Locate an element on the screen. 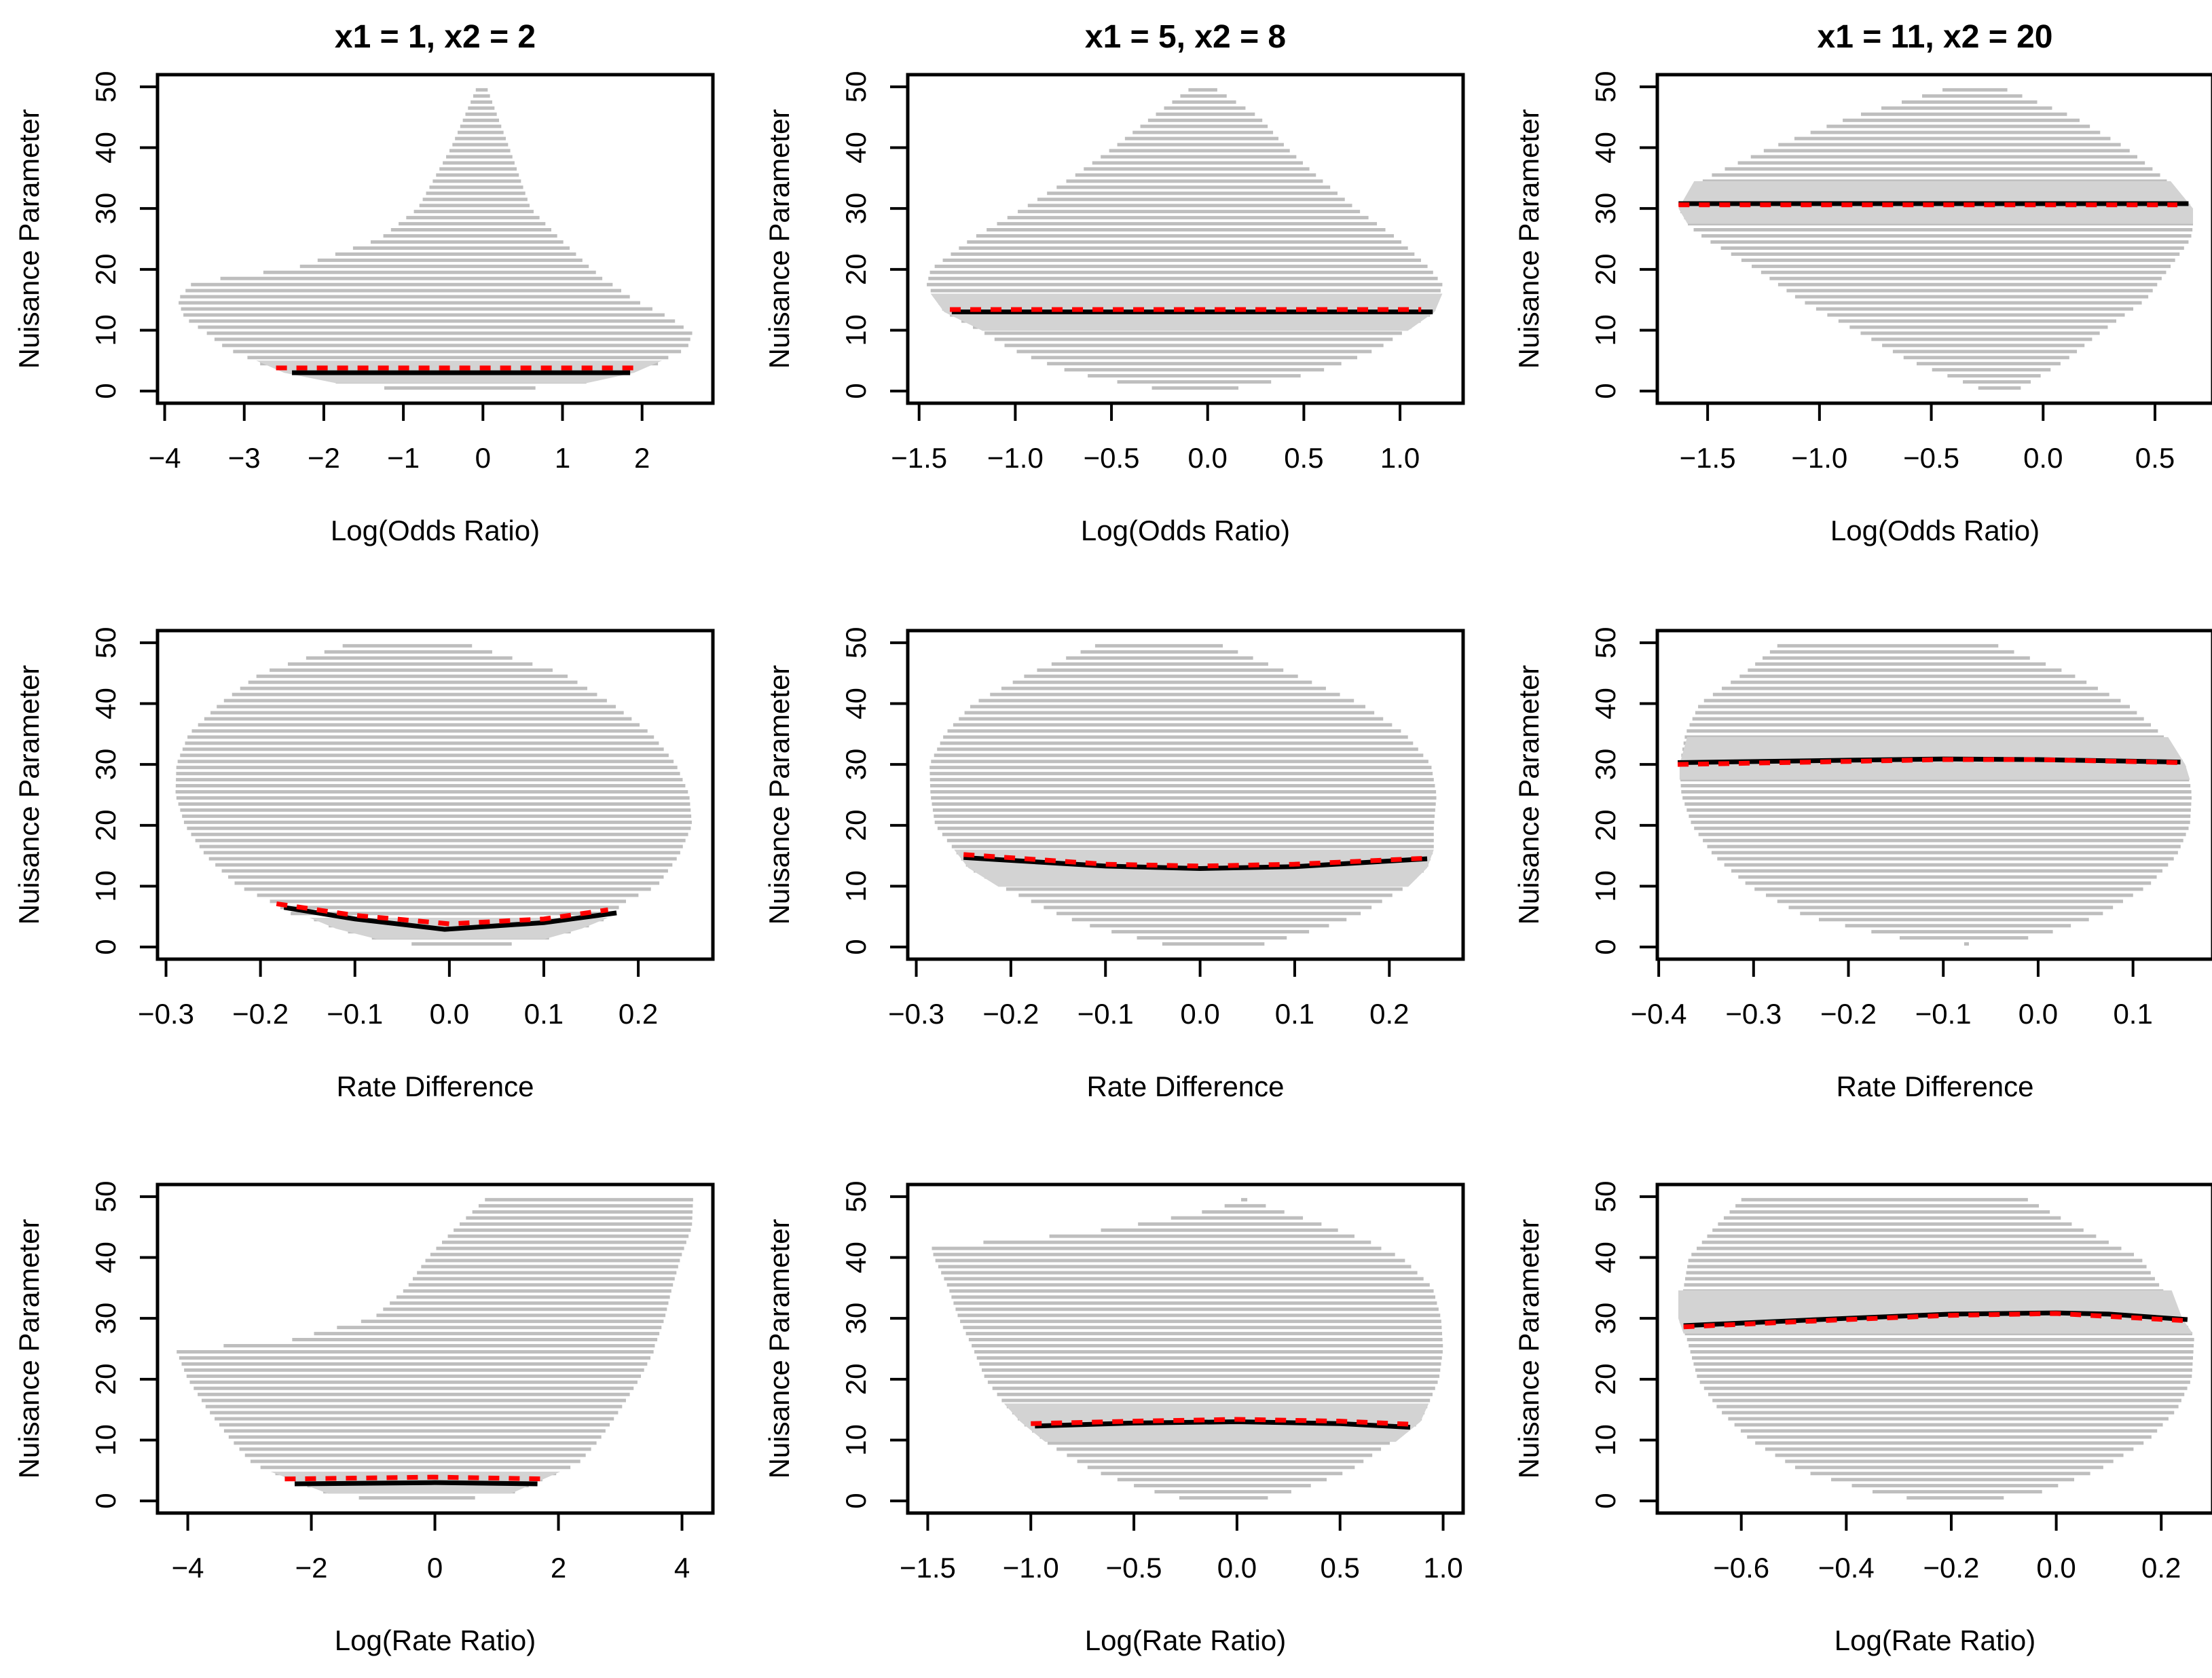 This screenshot has height=1678, width=2212. x-tick-label: 4 is located at coordinates (682, 1568).